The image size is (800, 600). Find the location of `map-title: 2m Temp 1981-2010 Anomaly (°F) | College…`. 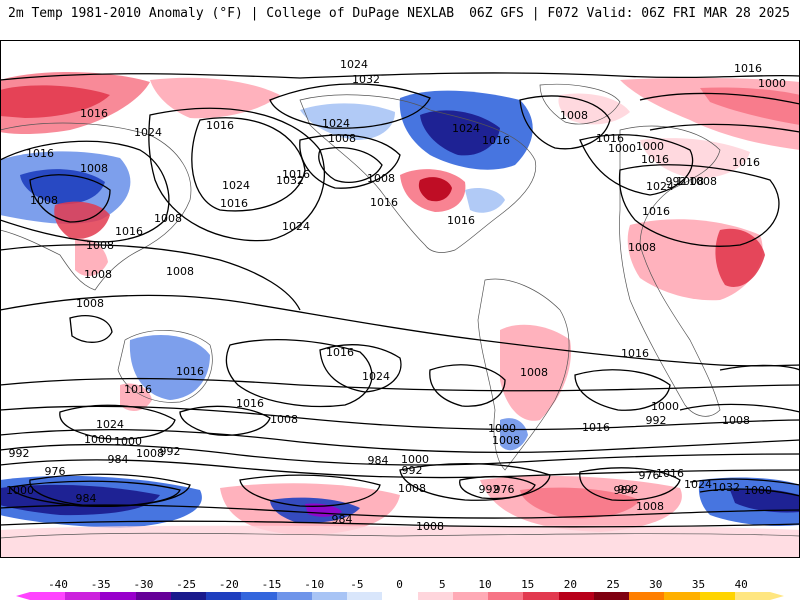

map-title: 2m Temp 1981-2010 Anomaly (°F) | College… is located at coordinates (231, 13).